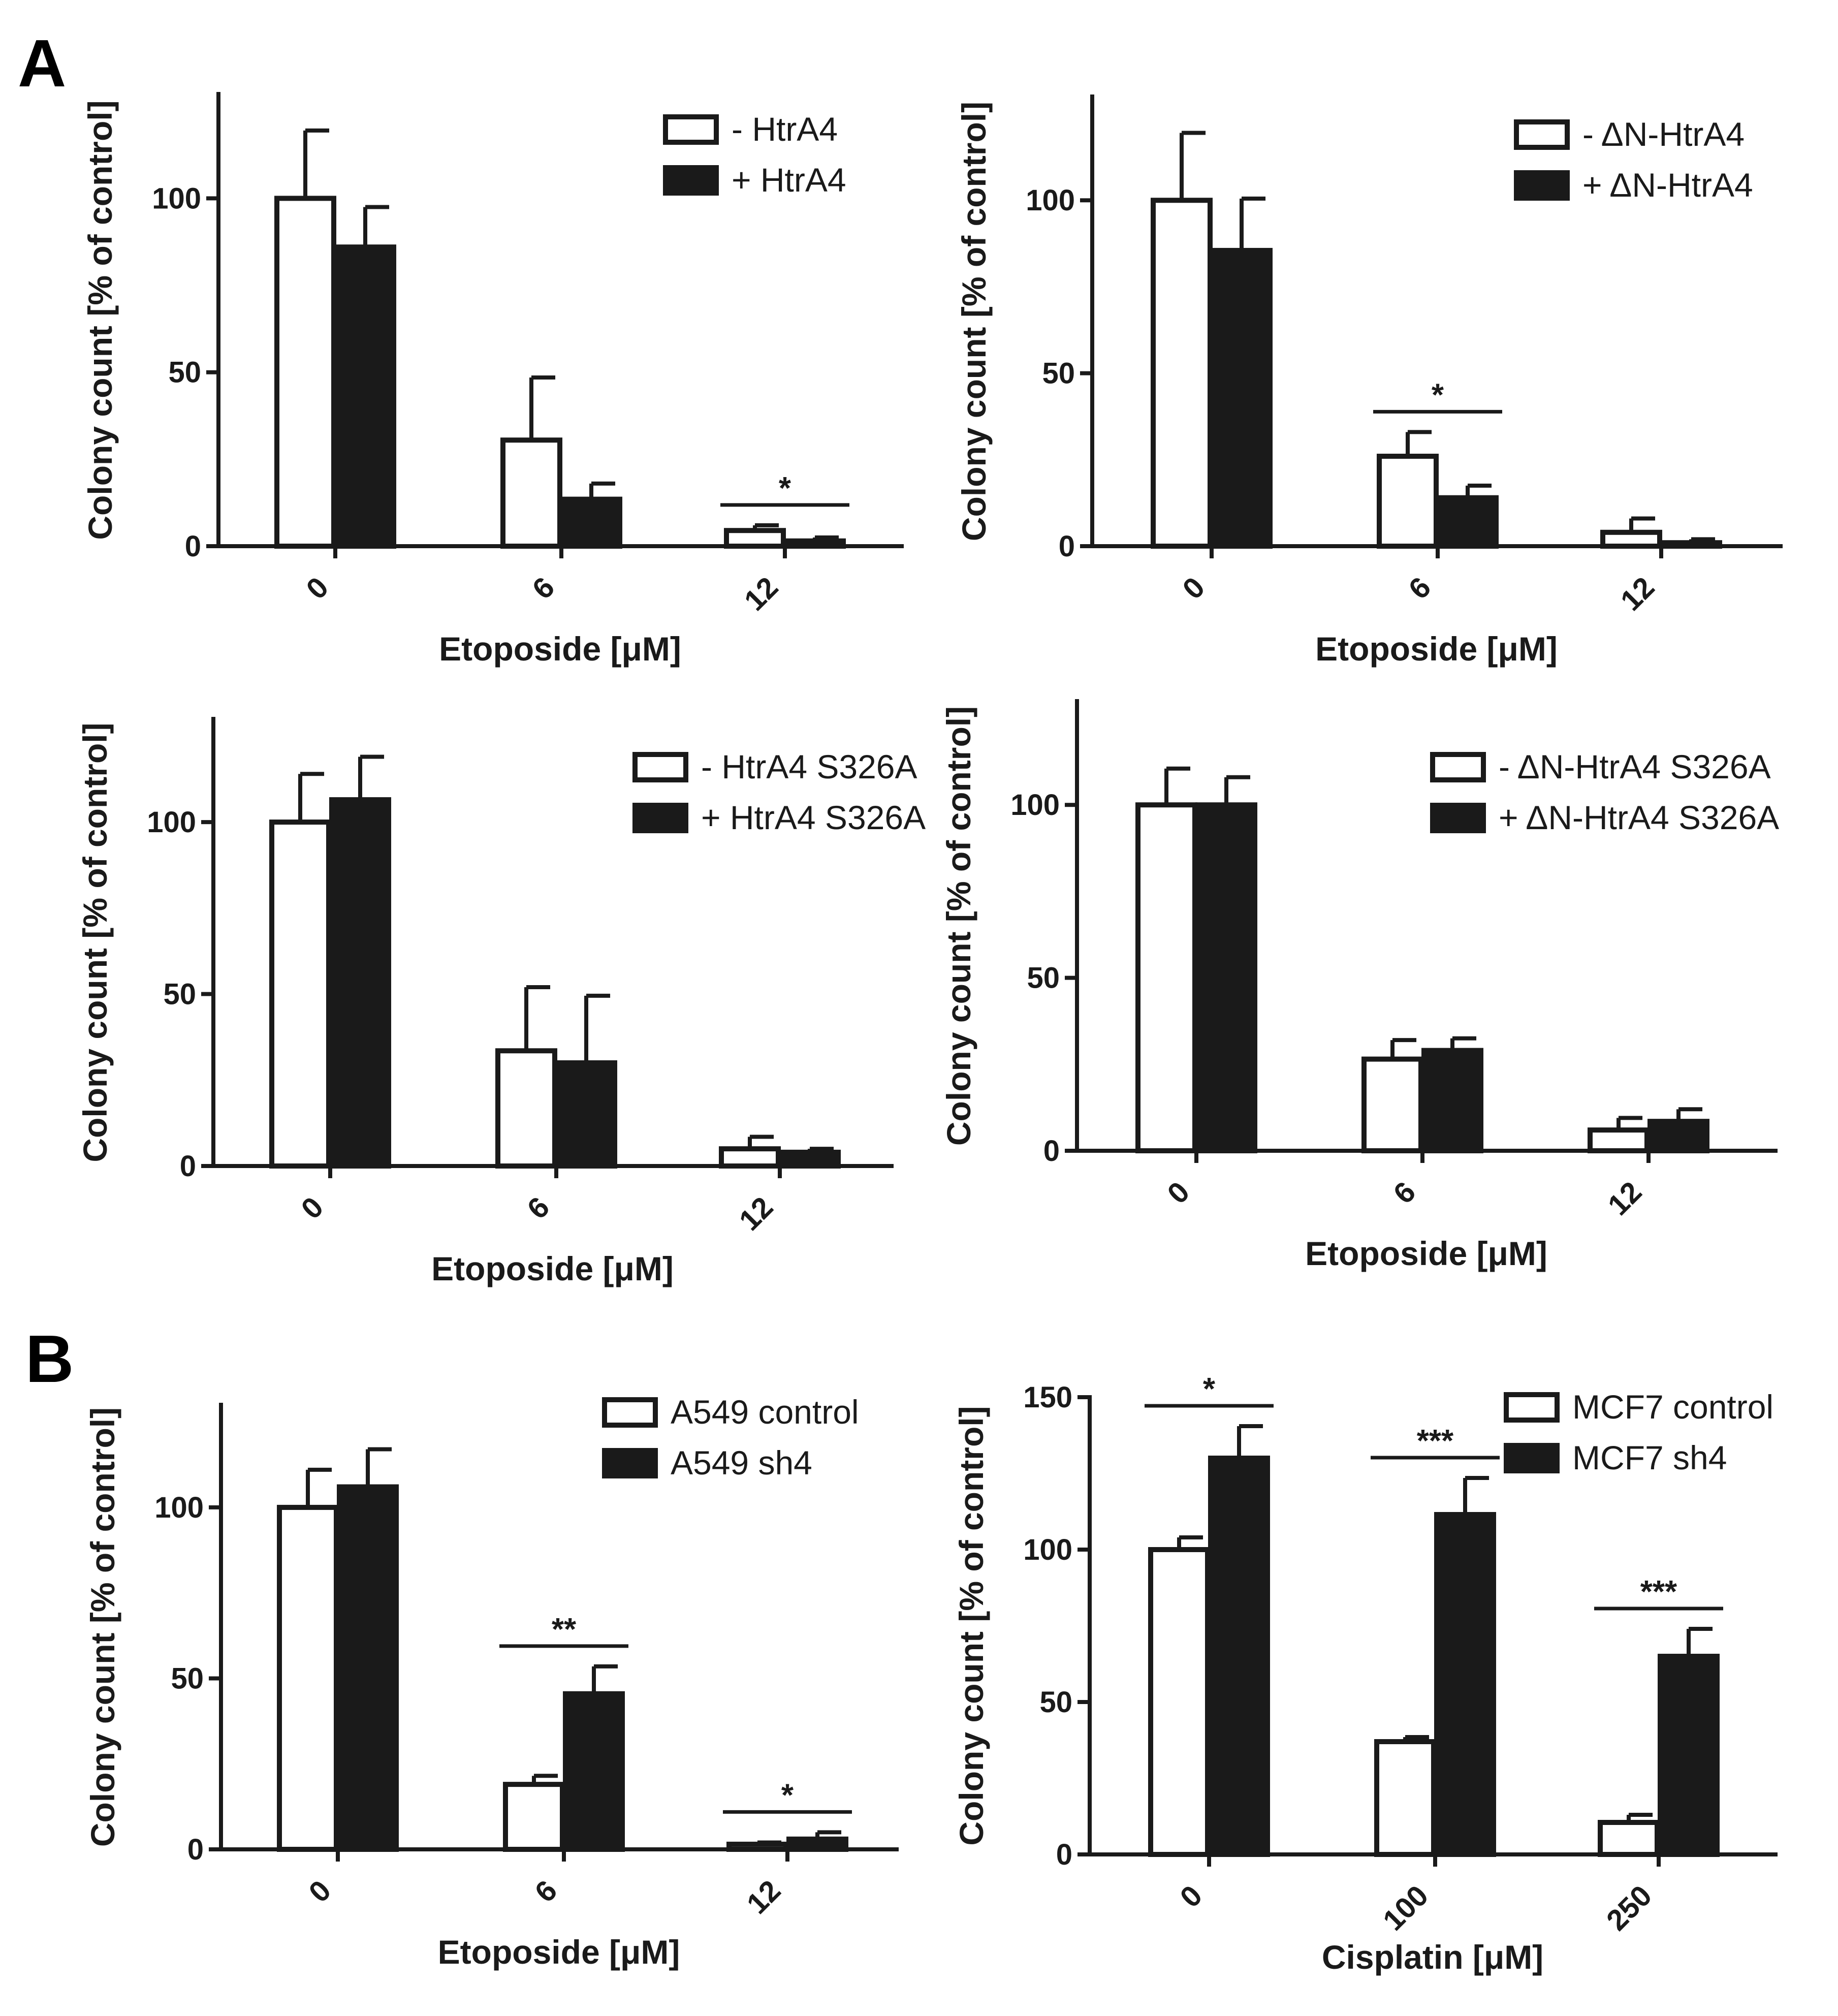  Describe the element at coordinates (1406, 1908) in the screenshot. I see `x-tick-label: 100` at that location.